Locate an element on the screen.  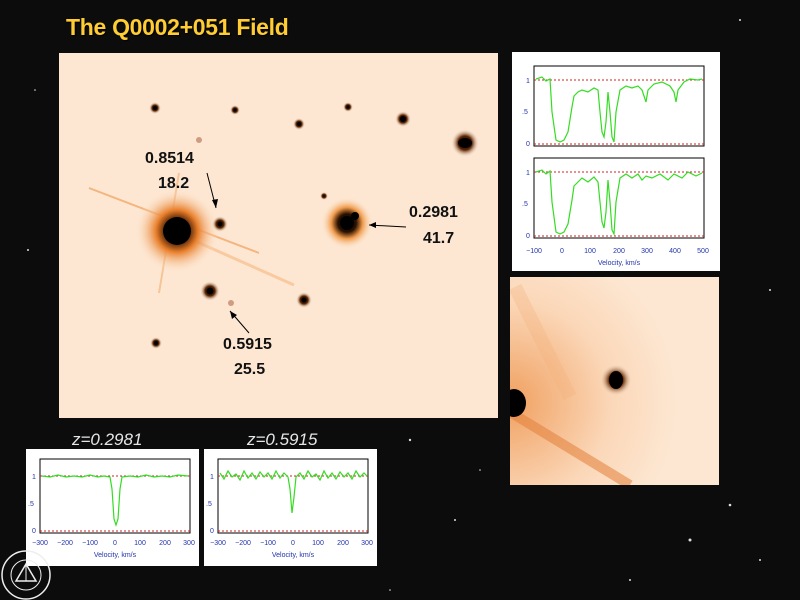
x-tick-br-4: 100 is located at coordinates (318, 543).